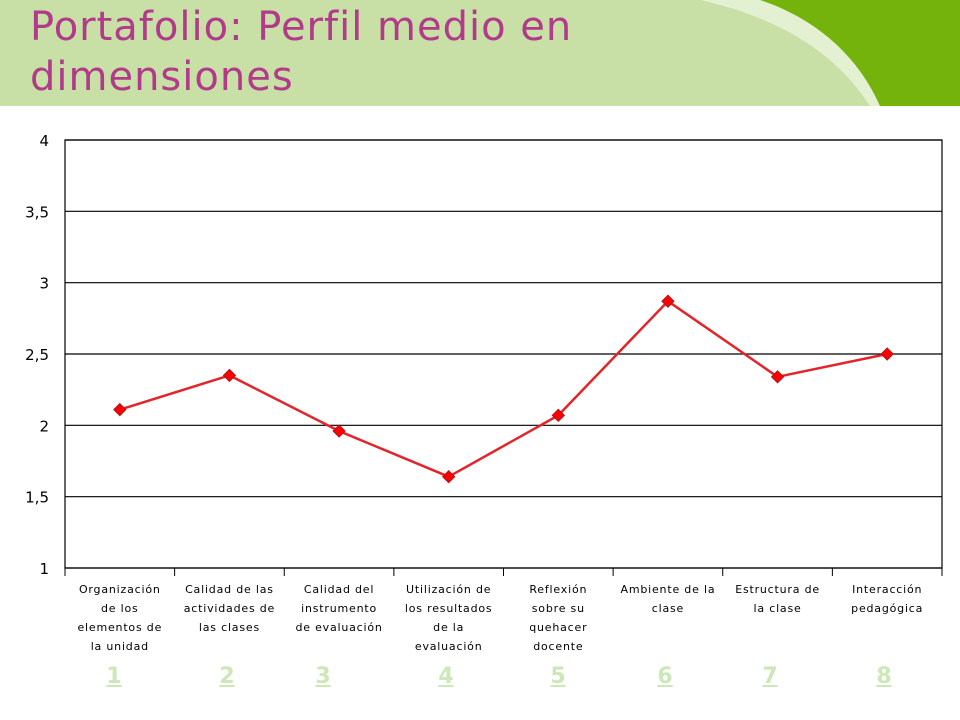  Describe the element at coordinates (323, 676) in the screenshot. I see `slide-link-3: 3` at that location.